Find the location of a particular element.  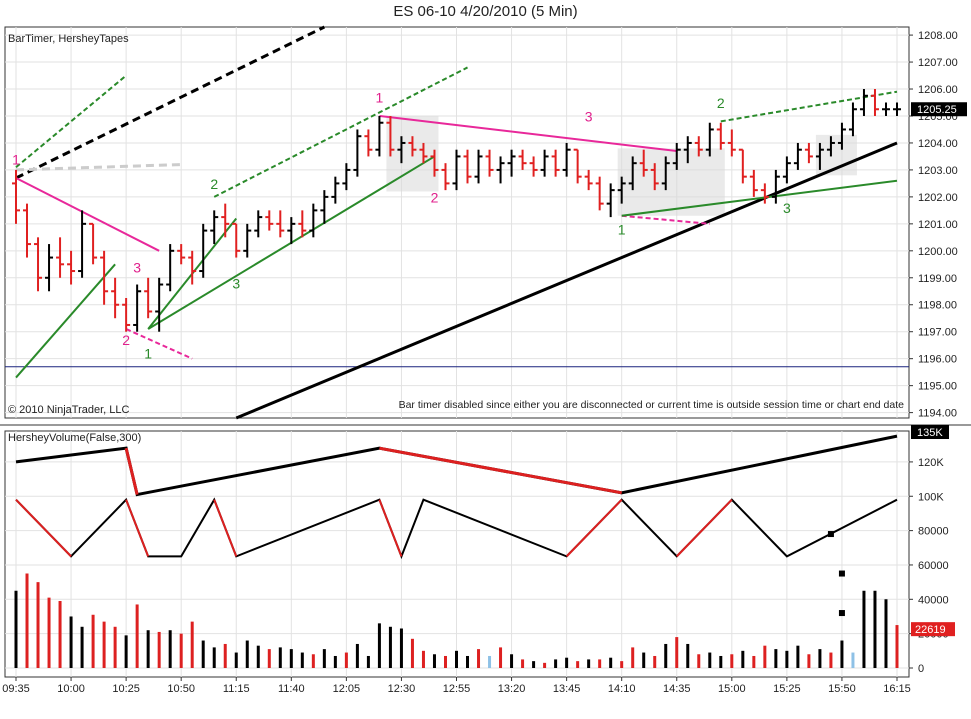

volume-tick-label: 60000 is located at coordinates (933, 566).